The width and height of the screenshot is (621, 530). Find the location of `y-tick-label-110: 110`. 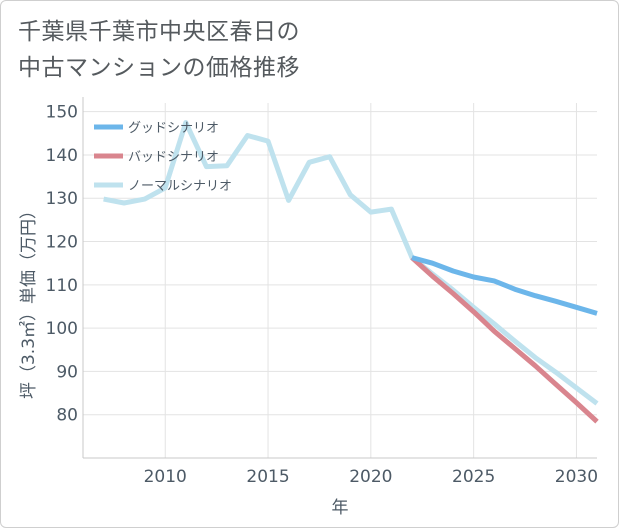

y-tick-label-110: 110 is located at coordinates (62, 286).